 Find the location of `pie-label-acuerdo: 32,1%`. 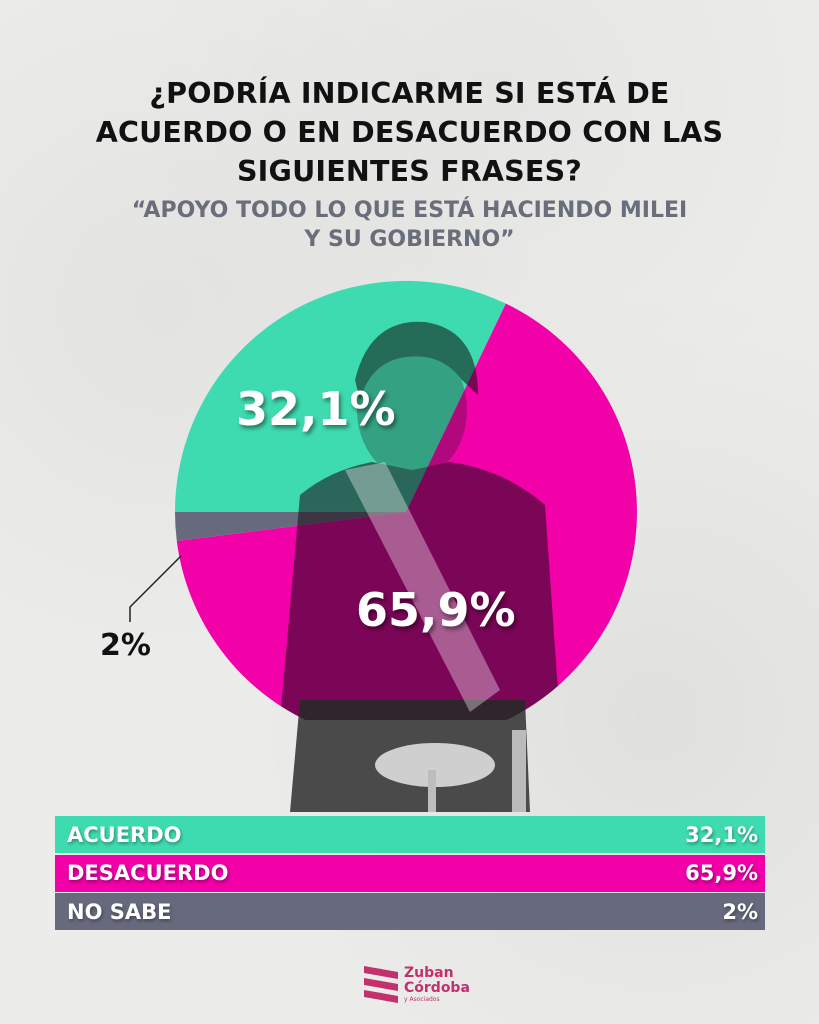

pie-label-acuerdo: 32,1% is located at coordinates (316, 409).